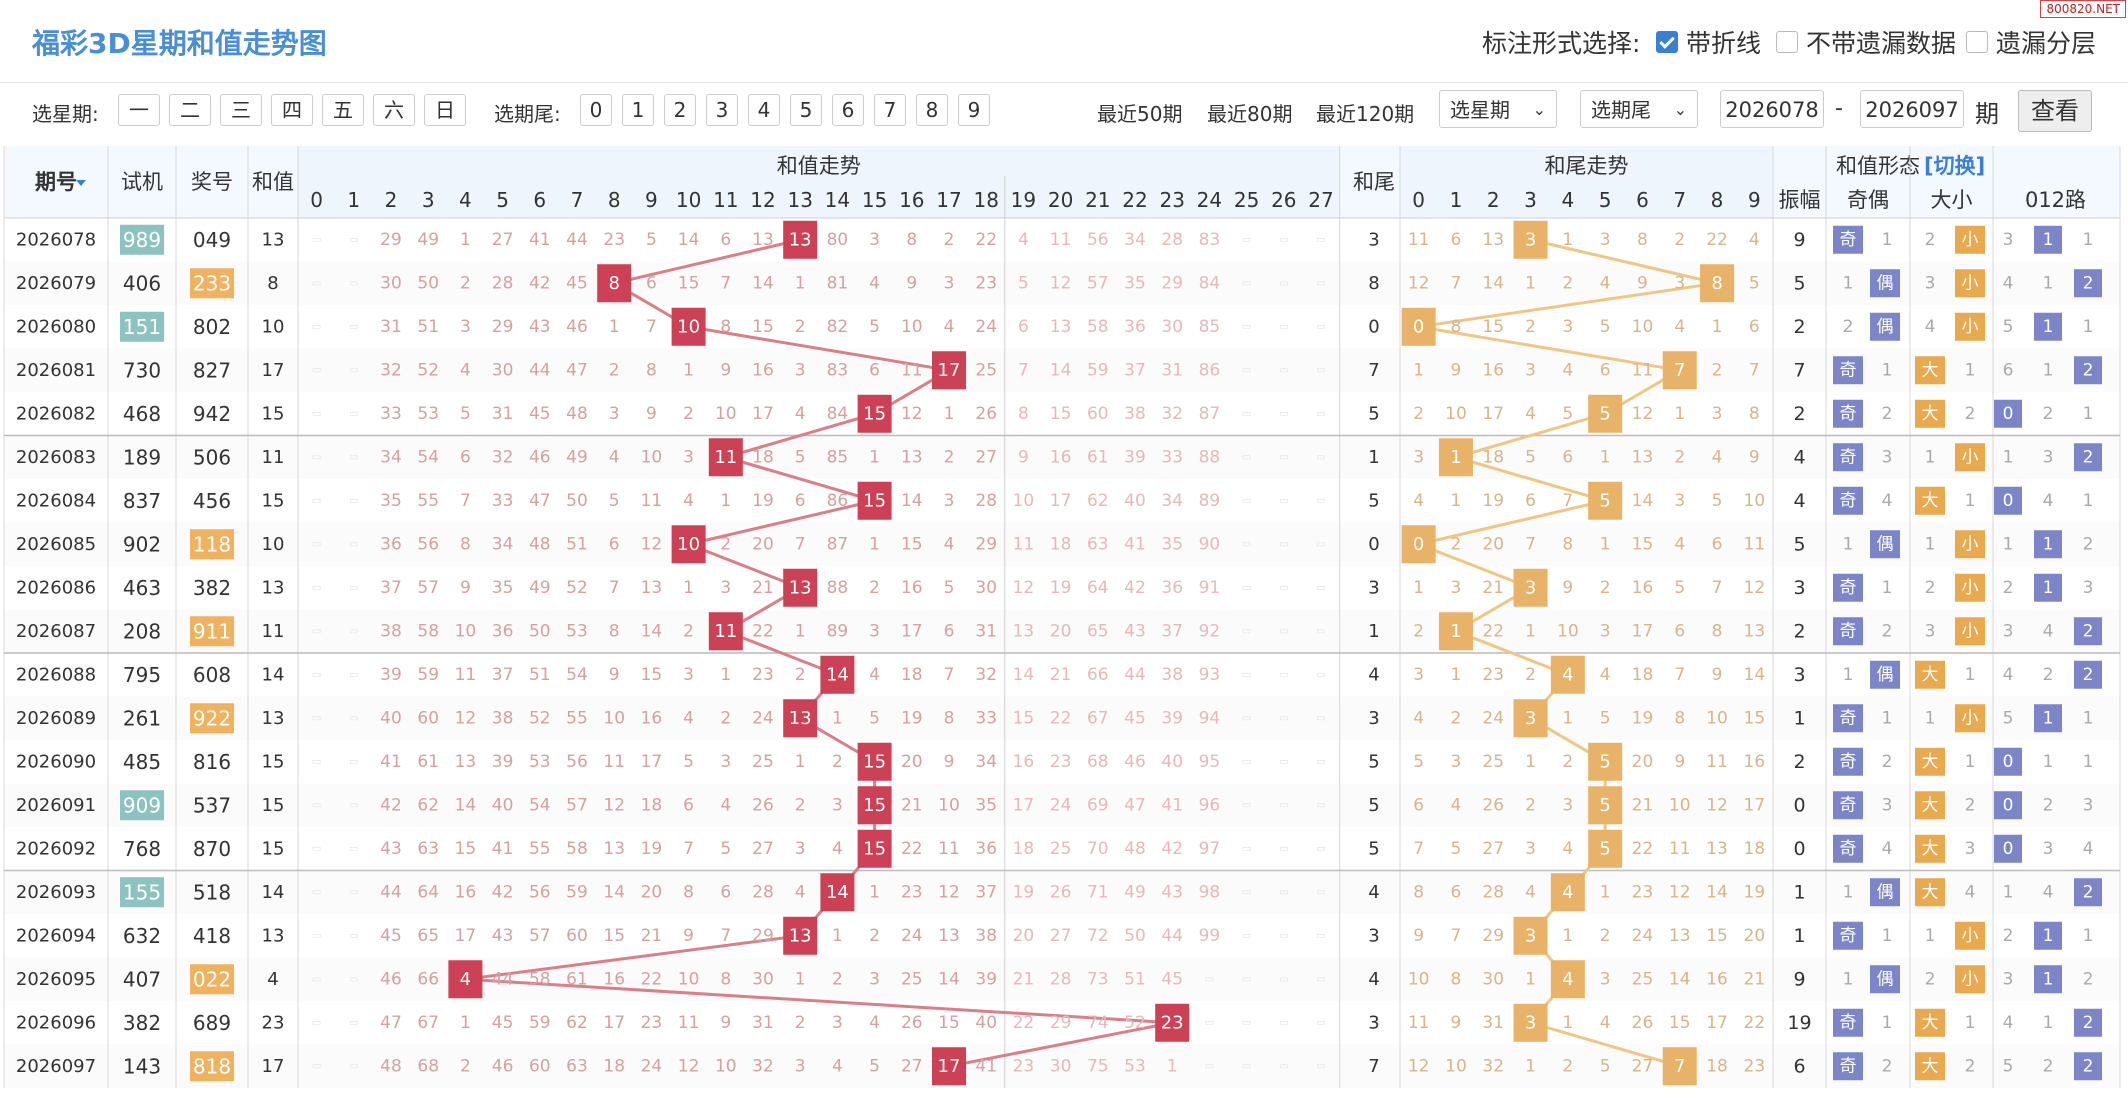  I want to click on tail-select-value: 选期尾, so click(1621, 110).